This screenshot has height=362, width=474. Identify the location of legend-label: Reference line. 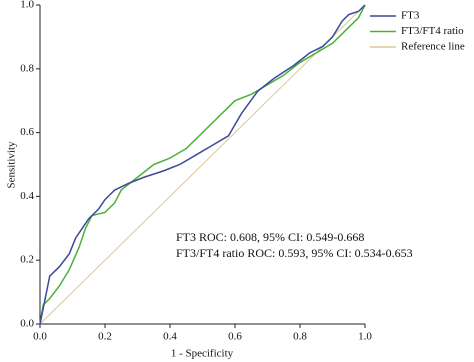
(433, 47).